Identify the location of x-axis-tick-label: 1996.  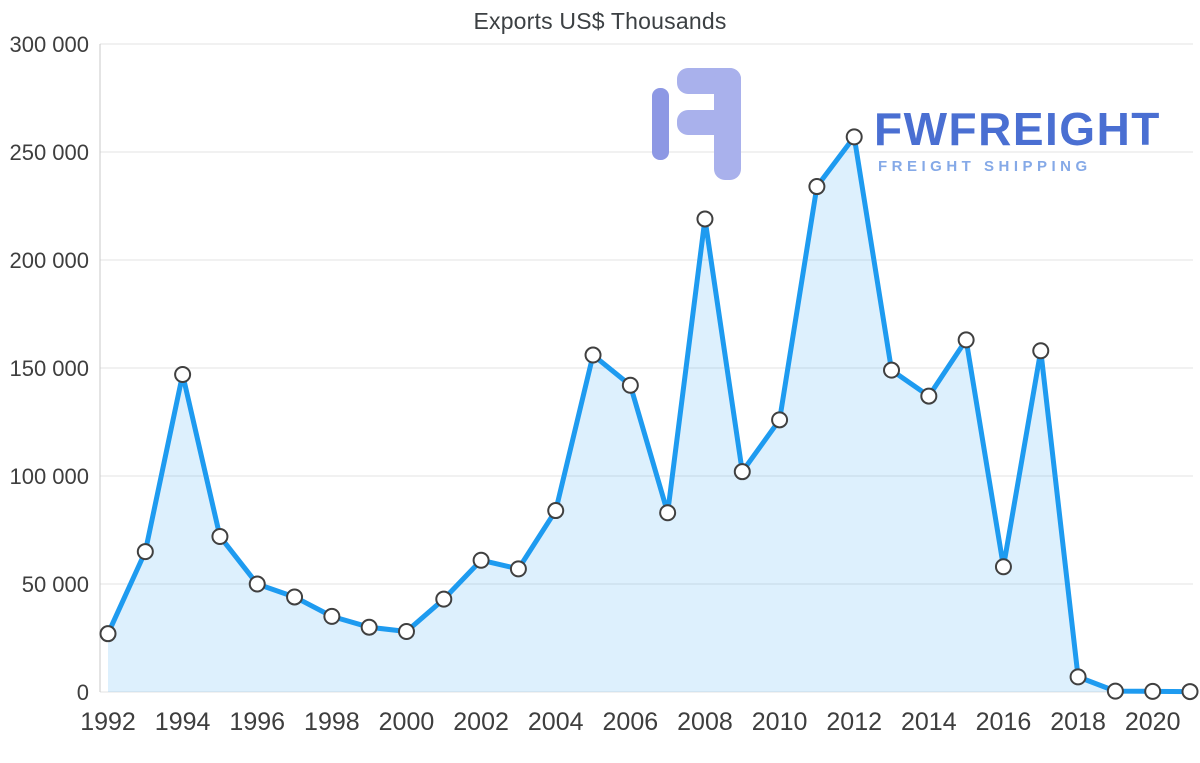
(257, 722).